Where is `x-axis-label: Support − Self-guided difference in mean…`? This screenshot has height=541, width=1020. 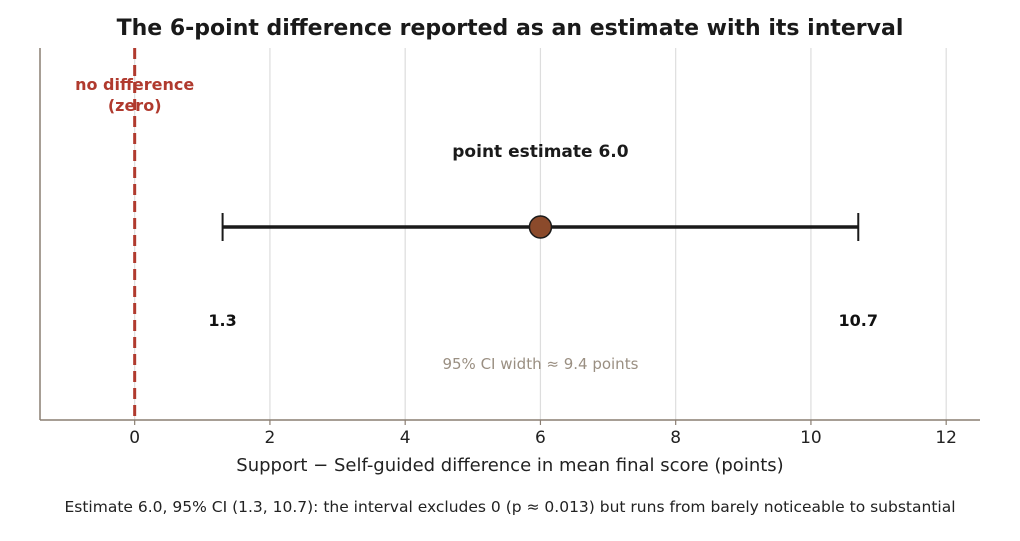 x-axis-label: Support − Self-guided difference in mean… is located at coordinates (509, 465).